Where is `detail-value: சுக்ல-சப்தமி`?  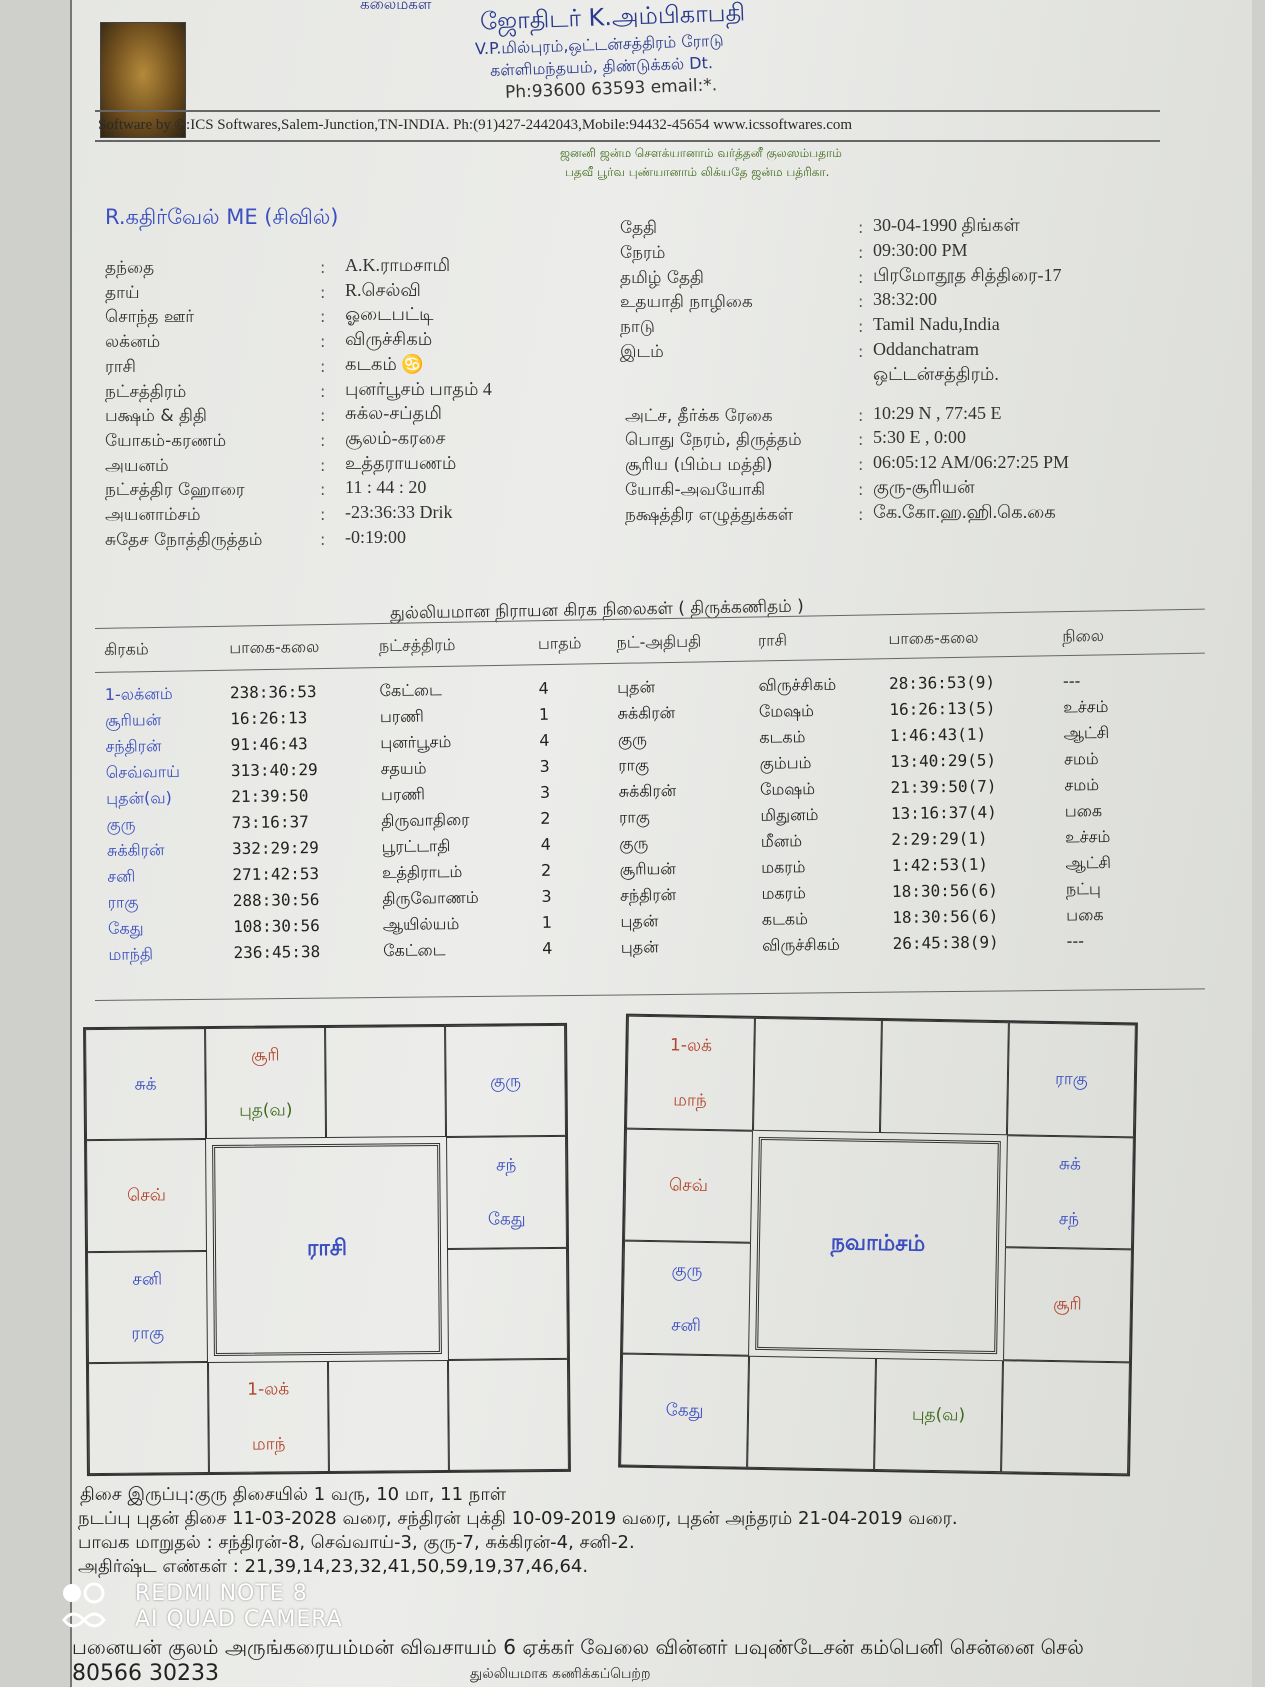
detail-value: சுக்ல-சப்தமி is located at coordinates (393, 413).